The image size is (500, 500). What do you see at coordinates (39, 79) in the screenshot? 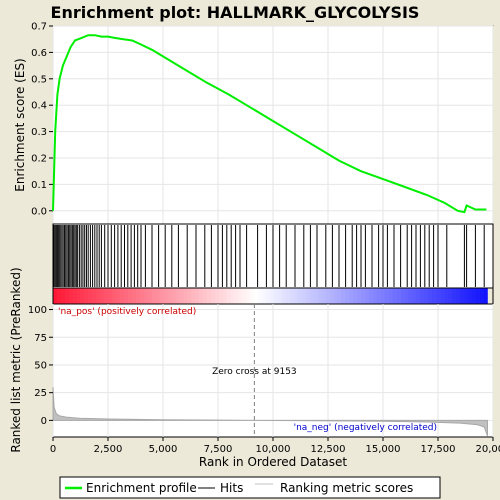
I see `es-y-tick-label: 0.5` at bounding box center [39, 79].